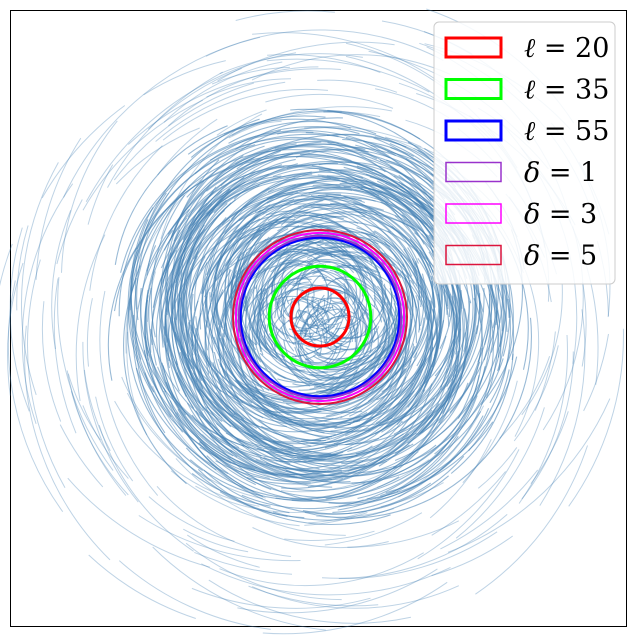 The width and height of the screenshot is (640, 636). What do you see at coordinates (473, 130) in the screenshot?
I see `legend-swatch` at bounding box center [473, 130].